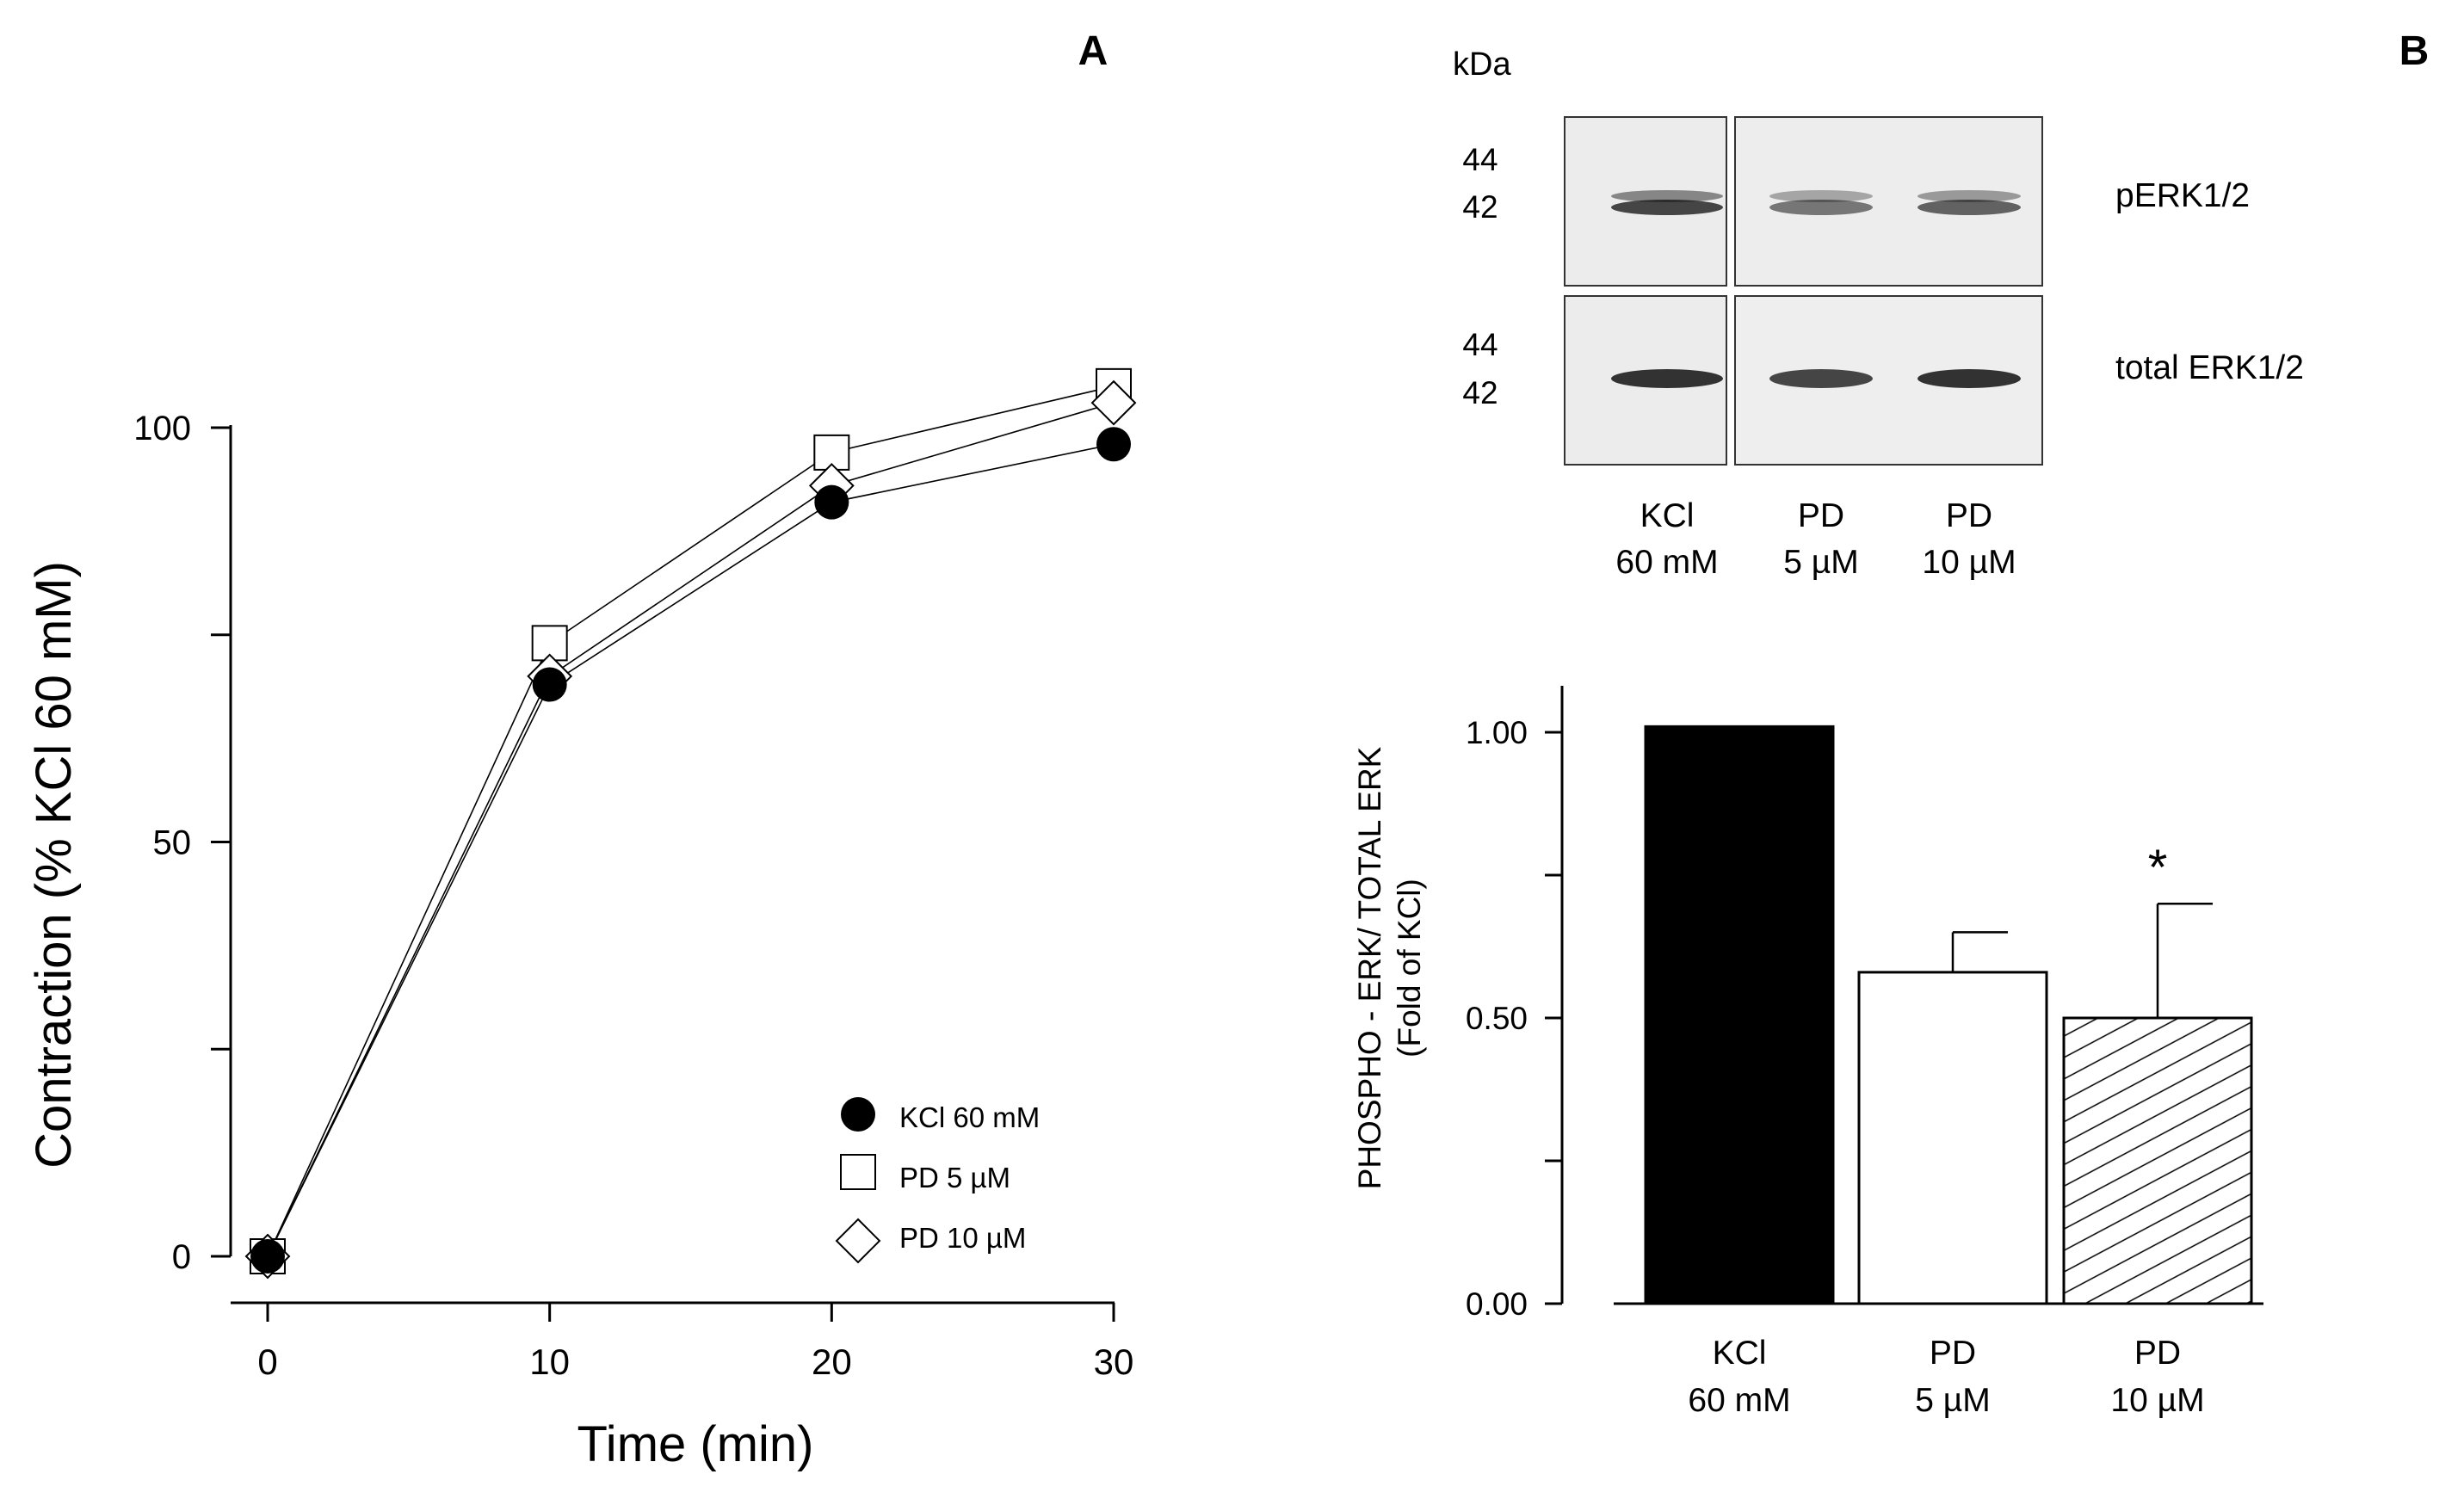  I want to click on x-tick-label: 20, so click(832, 1362).